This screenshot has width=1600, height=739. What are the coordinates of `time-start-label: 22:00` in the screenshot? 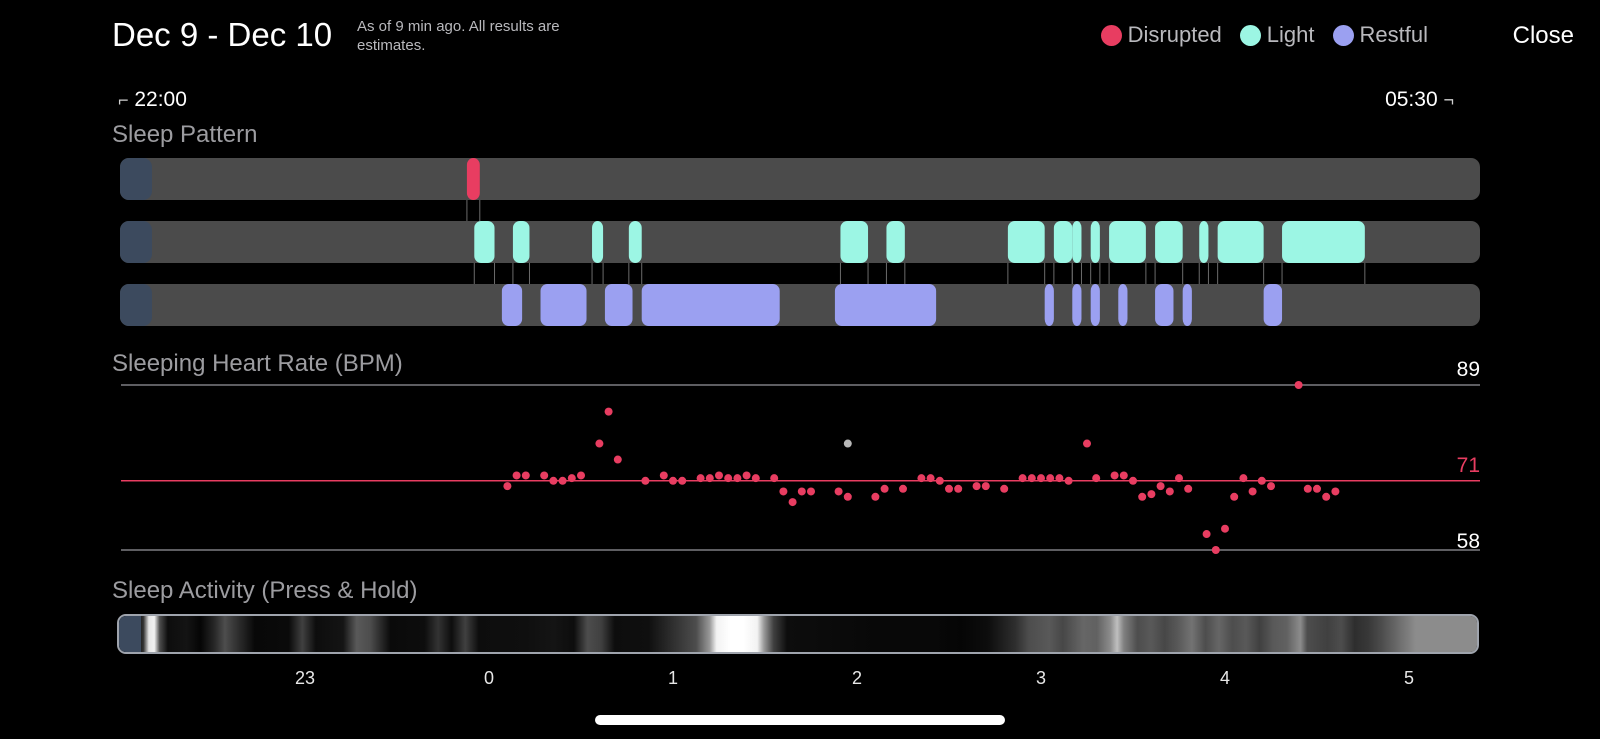 It's located at (160, 99).